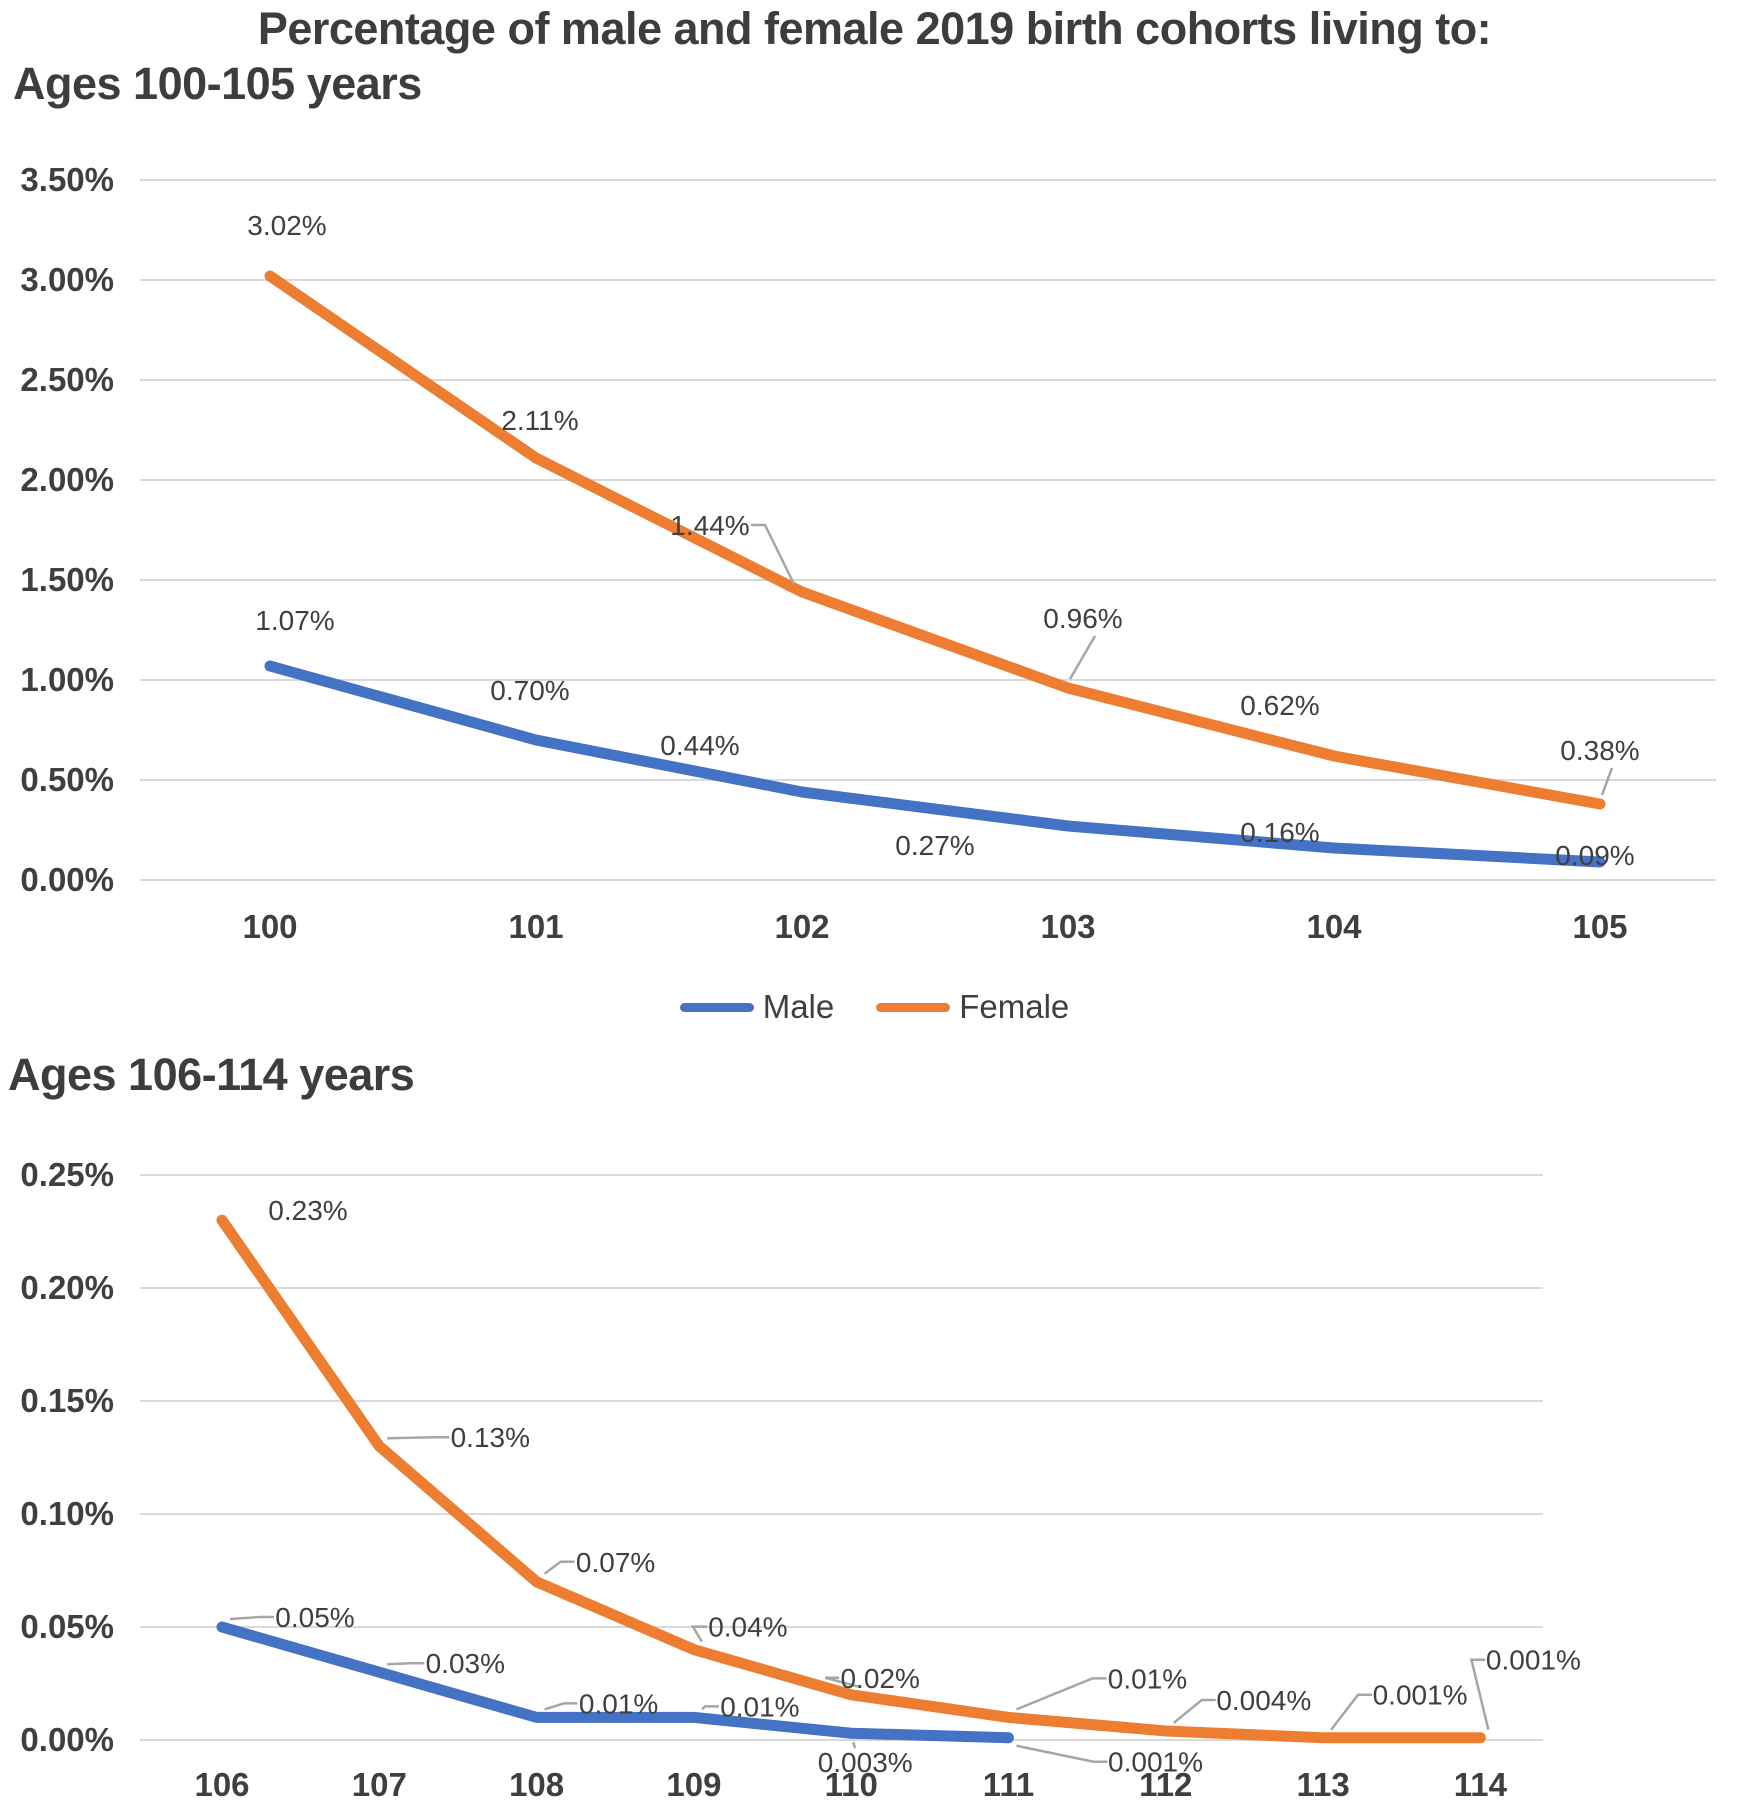 The height and width of the screenshot is (1800, 1749). What do you see at coordinates (67, 479) in the screenshot?
I see `y-axis-tick-label: 2.00%` at bounding box center [67, 479].